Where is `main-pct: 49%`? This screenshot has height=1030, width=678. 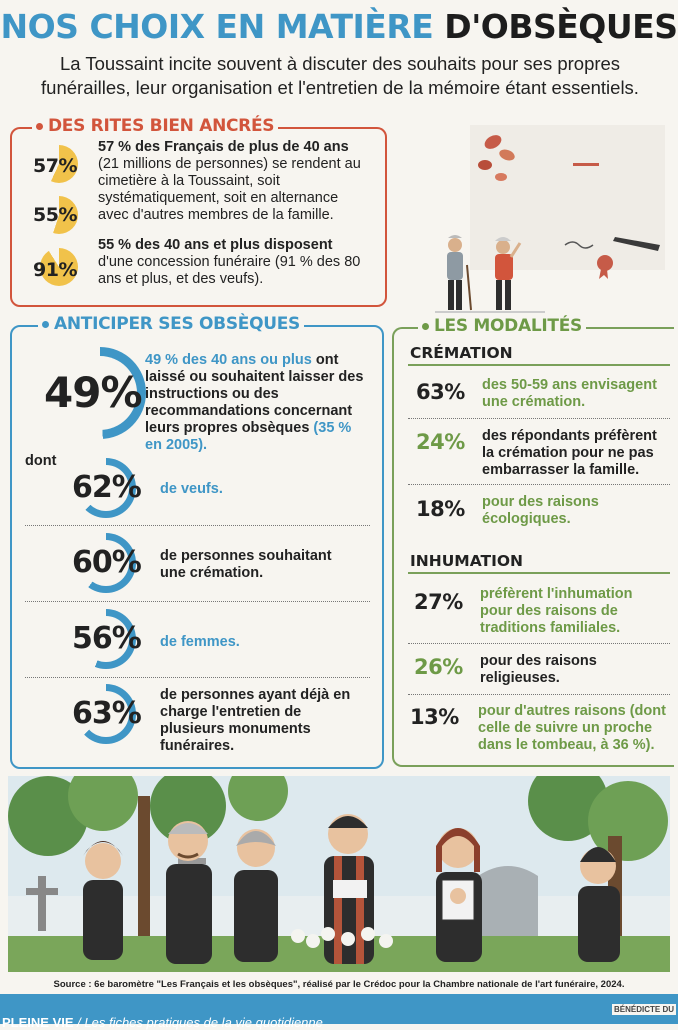
main-pct: 49% is located at coordinates (93, 392).